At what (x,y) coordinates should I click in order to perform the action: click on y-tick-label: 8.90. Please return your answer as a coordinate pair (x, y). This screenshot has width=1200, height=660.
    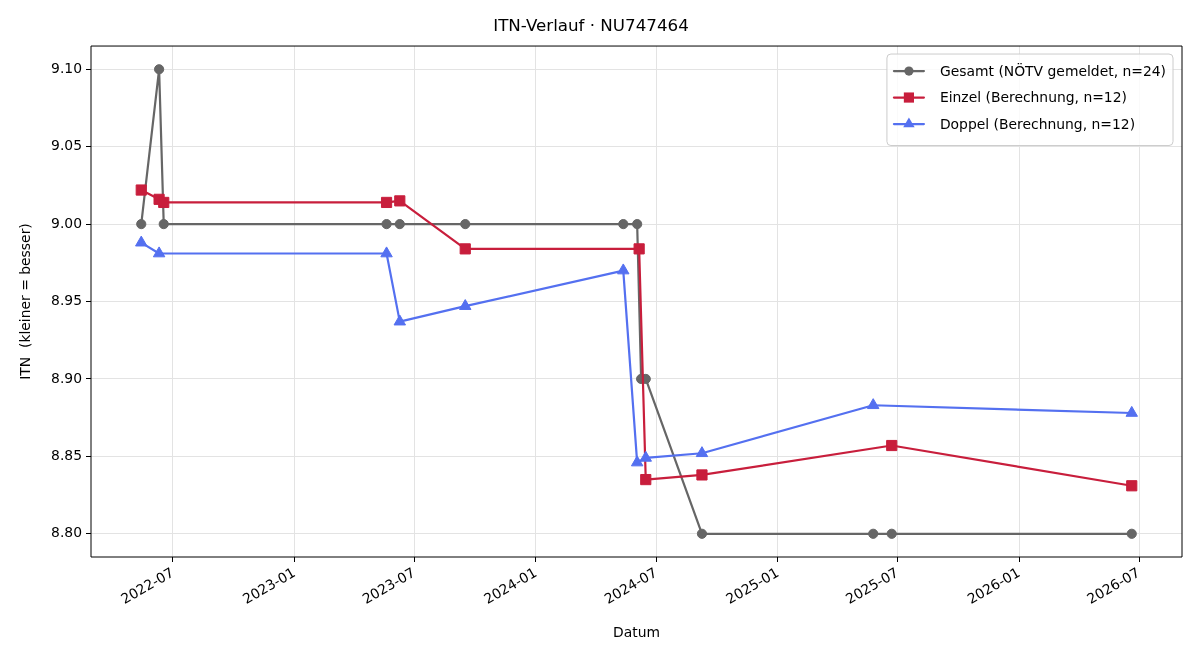
    Looking at the image, I should click on (66, 377).